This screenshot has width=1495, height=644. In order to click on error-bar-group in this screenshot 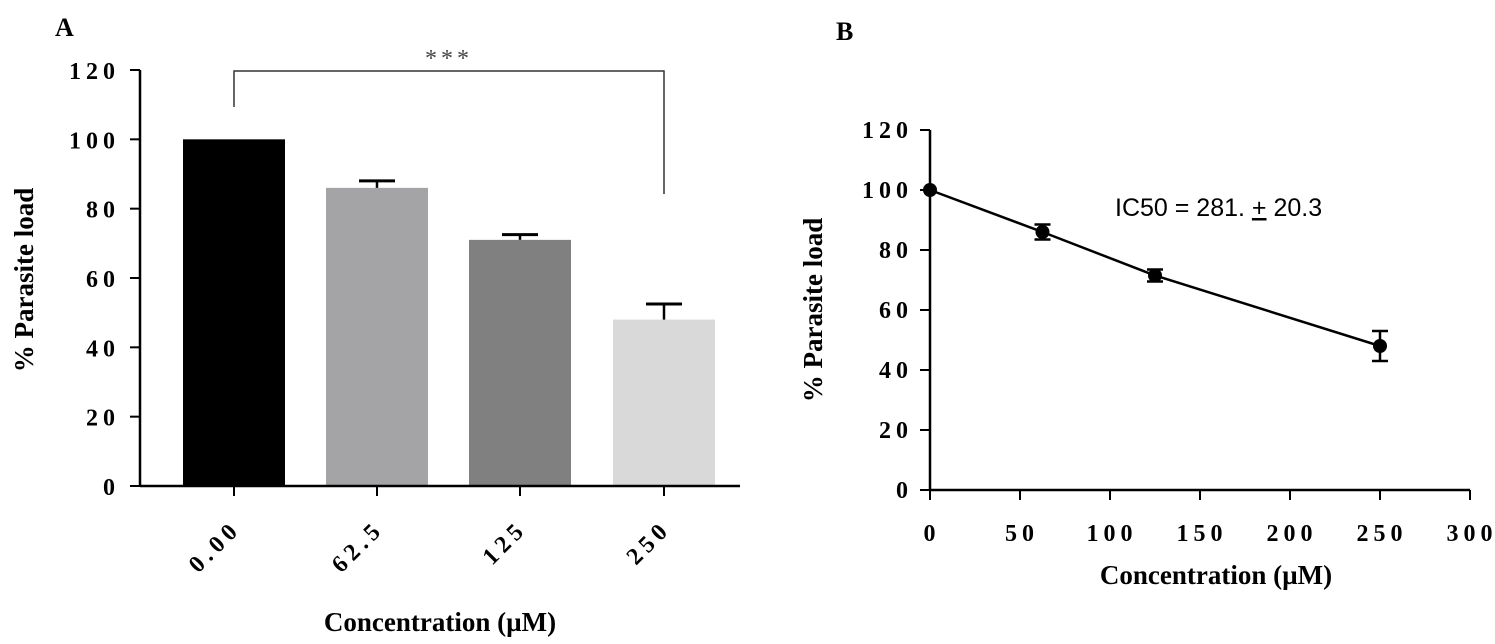, I will do `click(520, 249)`.